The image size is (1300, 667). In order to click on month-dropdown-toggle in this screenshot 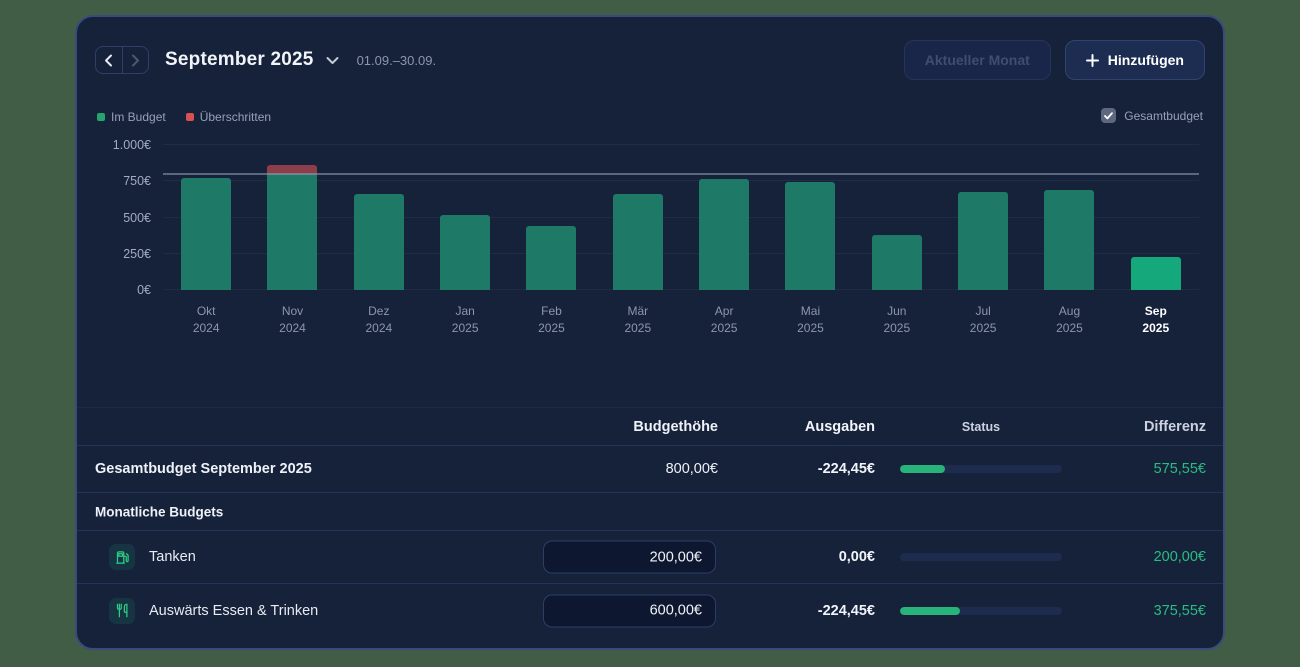, I will do `click(332, 60)`.